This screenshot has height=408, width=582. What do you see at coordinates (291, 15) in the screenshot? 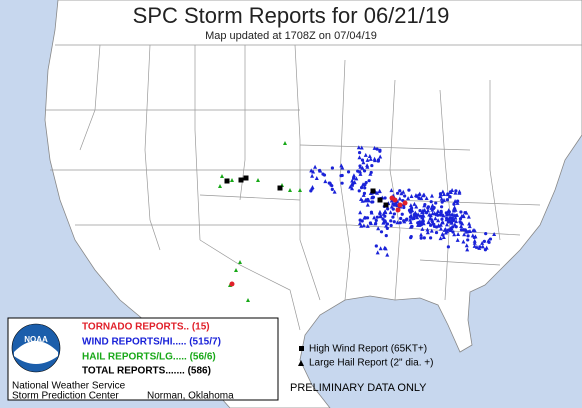
I see `title: SPC Storm Reports for 06/21/19` at bounding box center [291, 15].